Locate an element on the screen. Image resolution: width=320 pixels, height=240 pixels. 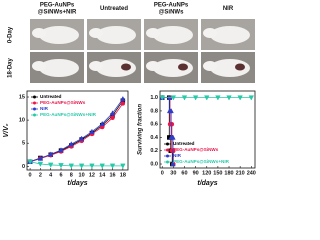
x-tick-label: 10 is located at coordinates (82, 175).